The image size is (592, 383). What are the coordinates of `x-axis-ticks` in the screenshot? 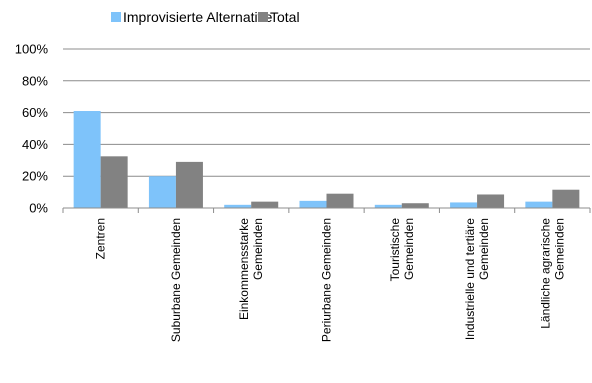 It's located at (326, 210).